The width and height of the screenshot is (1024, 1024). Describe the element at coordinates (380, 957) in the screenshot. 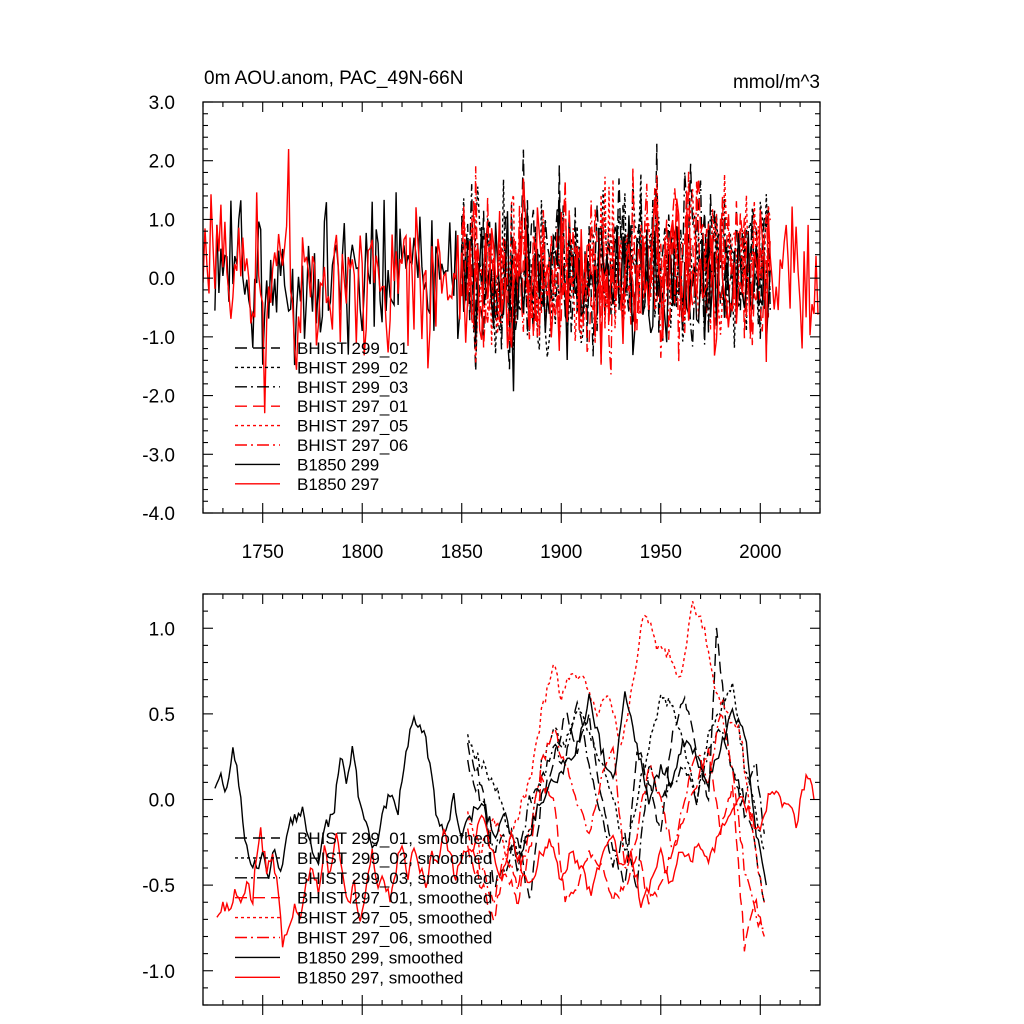

I see `legend-label: B1850 299, smoothed` at that location.